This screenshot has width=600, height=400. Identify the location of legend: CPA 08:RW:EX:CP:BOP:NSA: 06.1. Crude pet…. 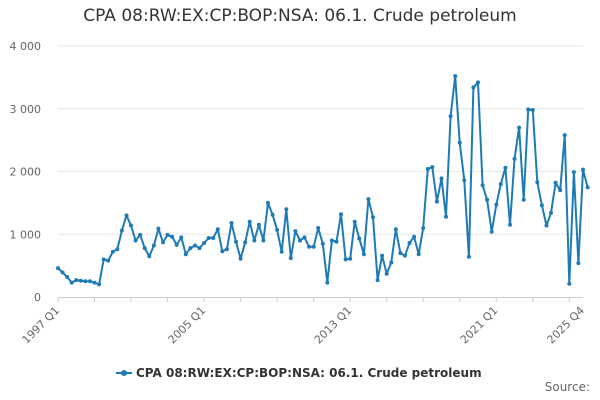
(299, 373).